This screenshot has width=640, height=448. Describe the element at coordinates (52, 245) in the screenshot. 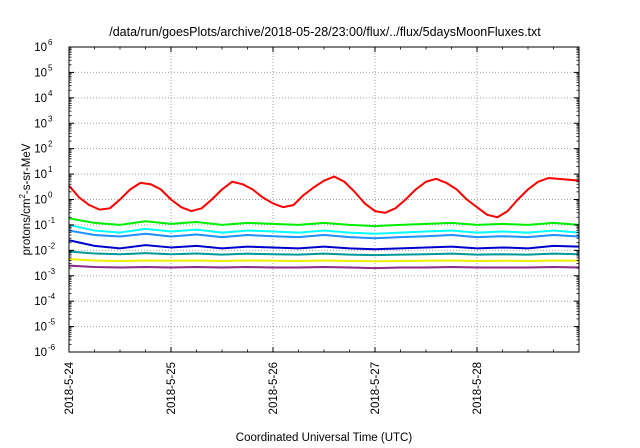

I see `y-tick-exponent: -2` at that location.